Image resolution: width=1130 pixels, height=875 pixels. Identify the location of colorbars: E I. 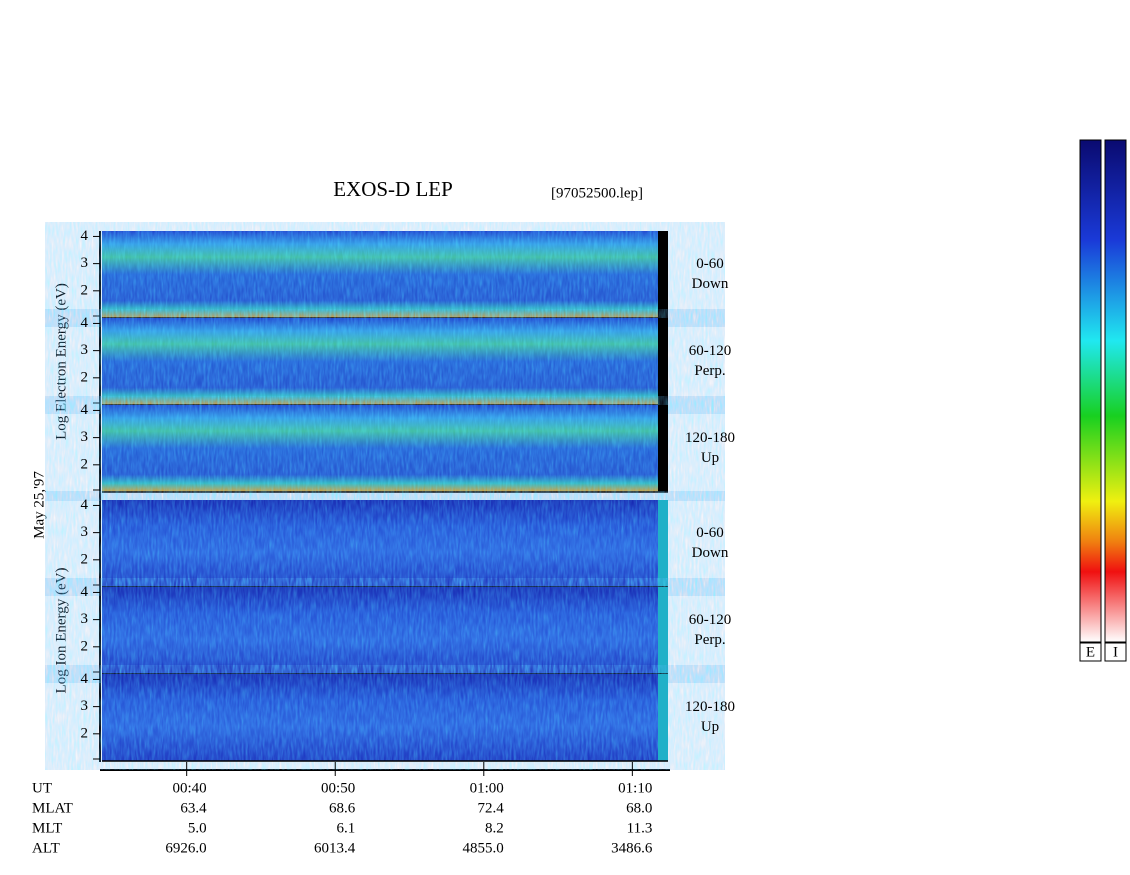
(1103, 400).